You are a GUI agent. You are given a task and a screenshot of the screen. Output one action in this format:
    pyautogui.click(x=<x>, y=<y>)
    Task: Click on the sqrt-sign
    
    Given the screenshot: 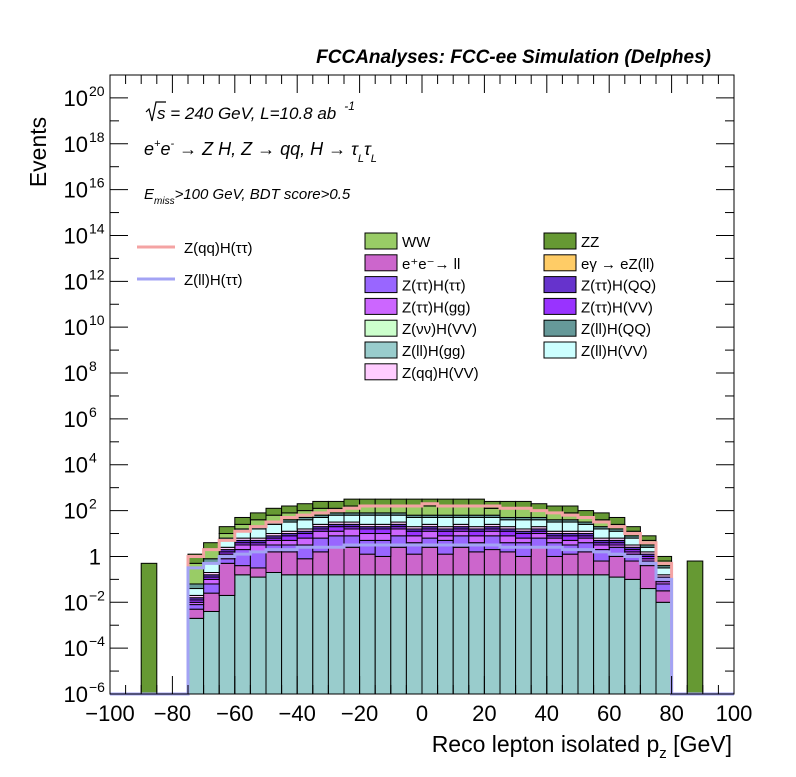 What is the action you would take?
    pyautogui.click(x=155, y=111)
    